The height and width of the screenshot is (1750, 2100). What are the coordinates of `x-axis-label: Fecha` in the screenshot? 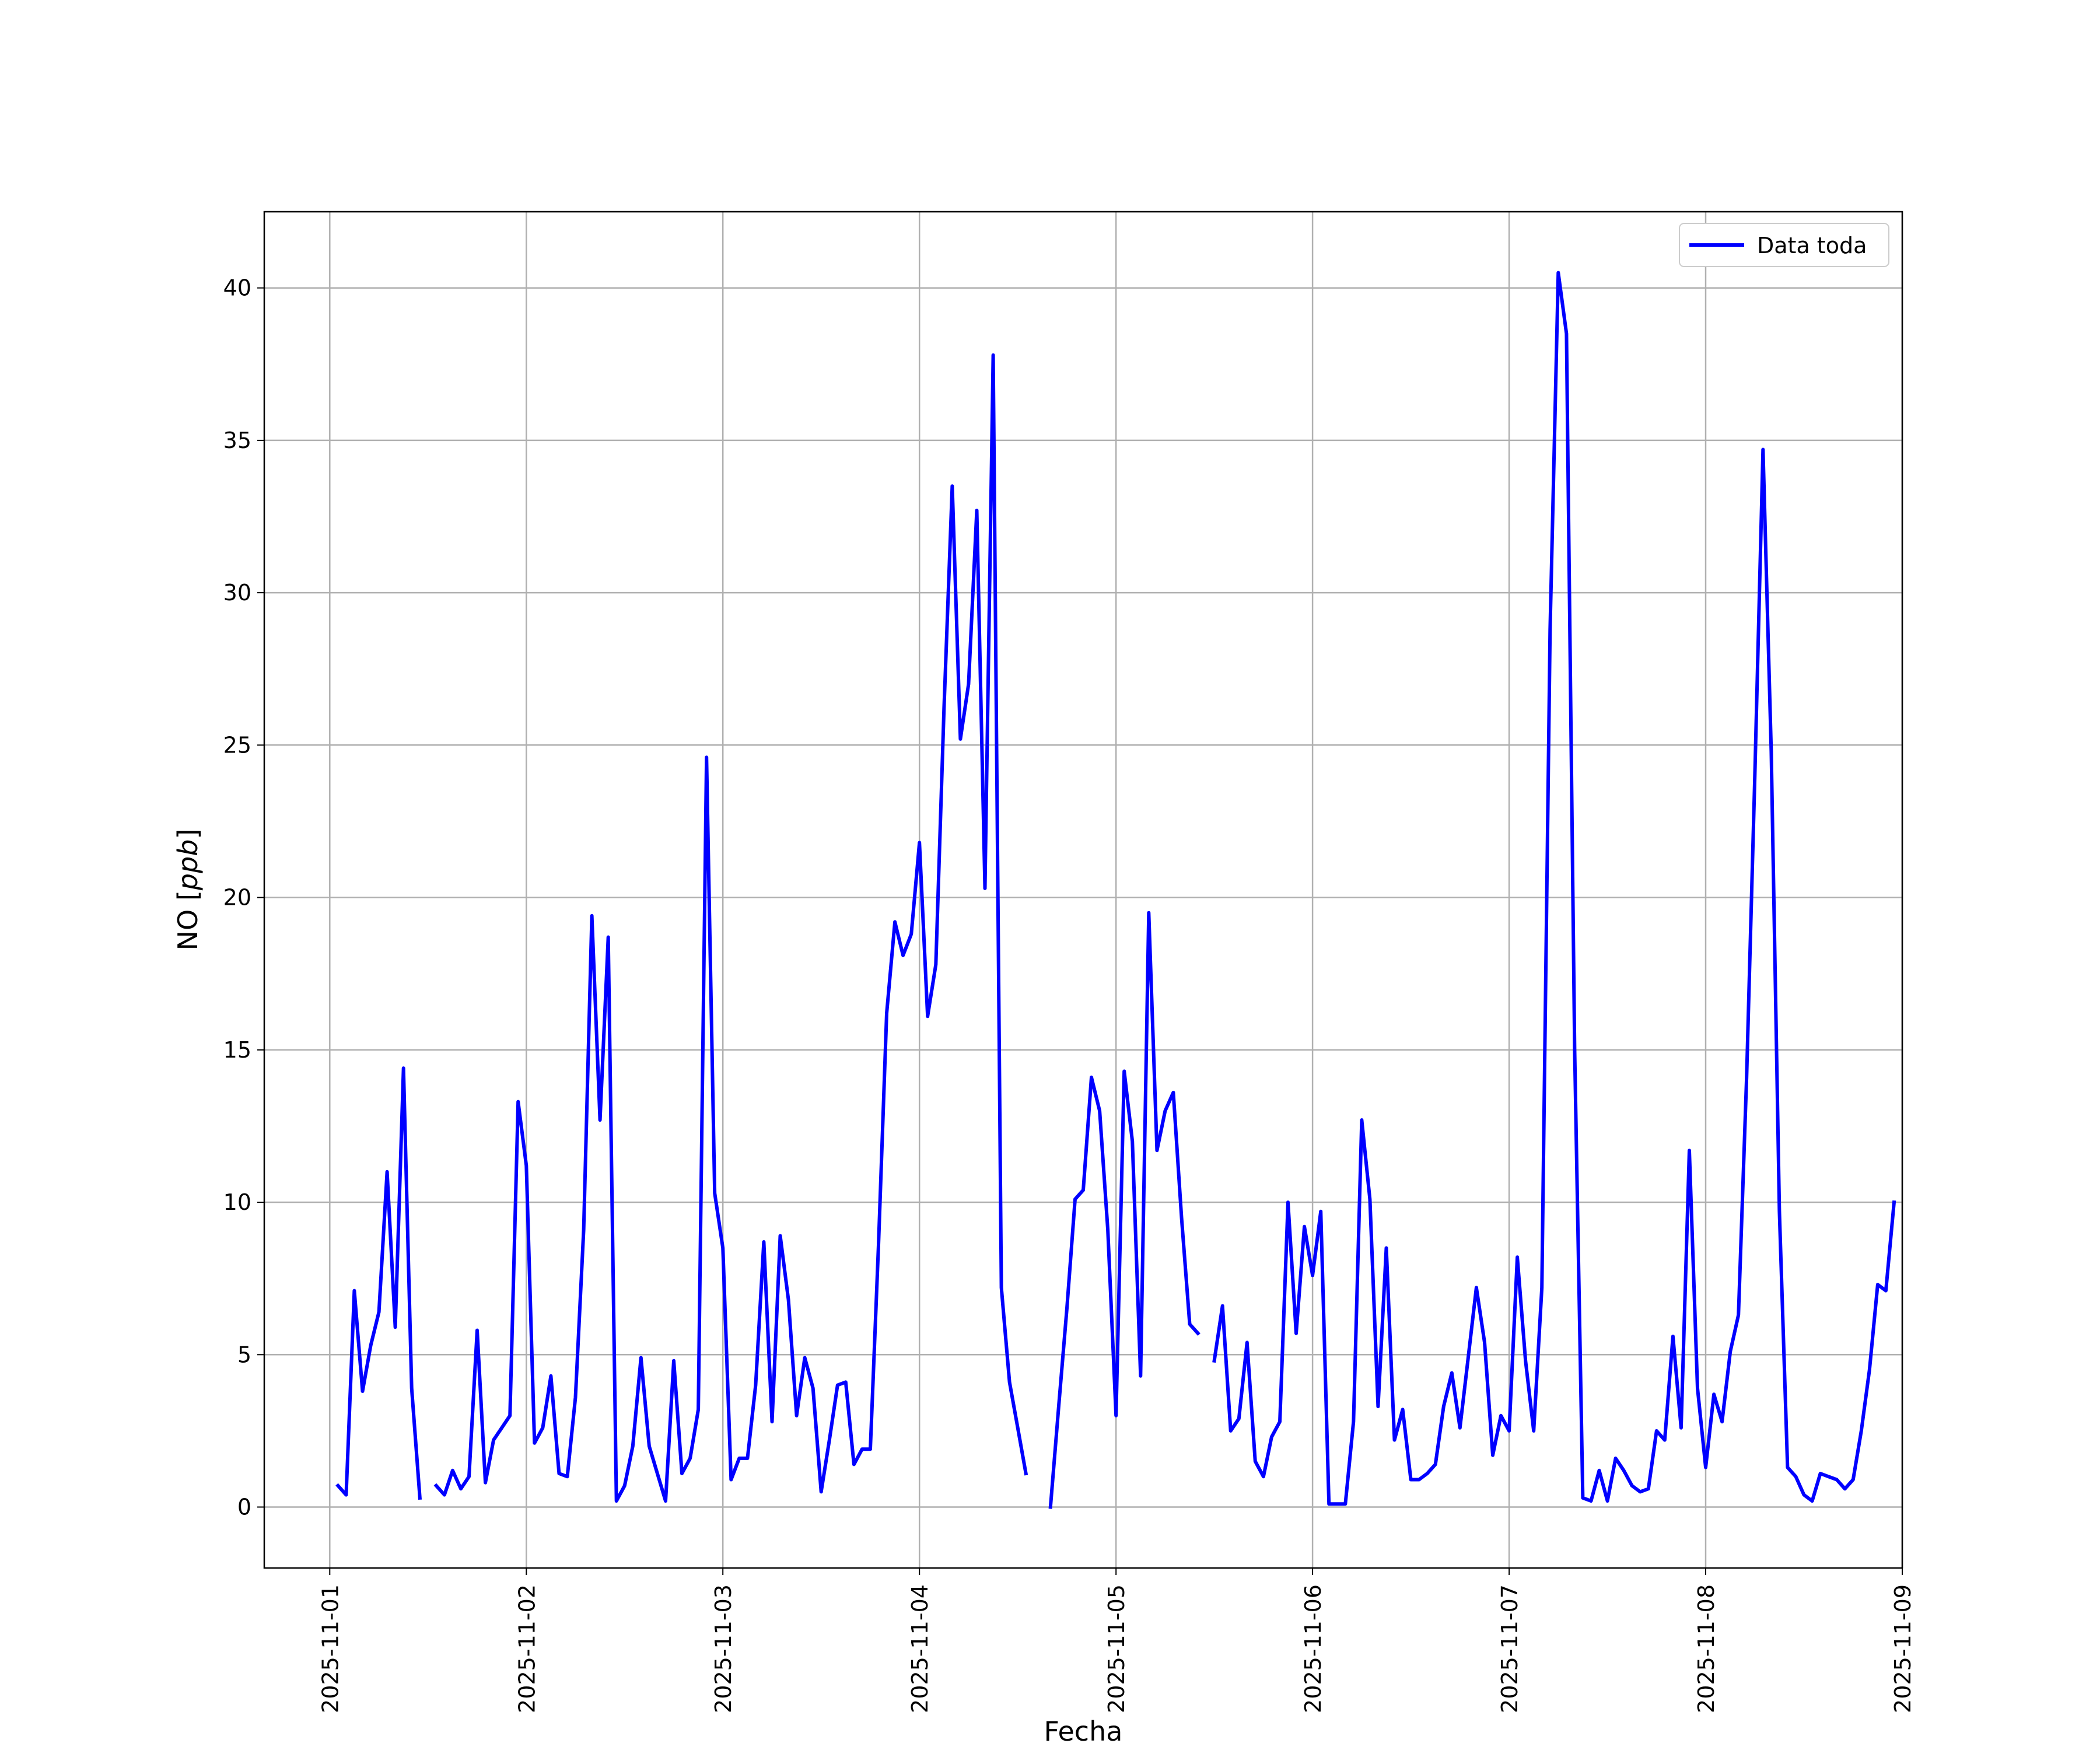 It's located at (1083, 1731).